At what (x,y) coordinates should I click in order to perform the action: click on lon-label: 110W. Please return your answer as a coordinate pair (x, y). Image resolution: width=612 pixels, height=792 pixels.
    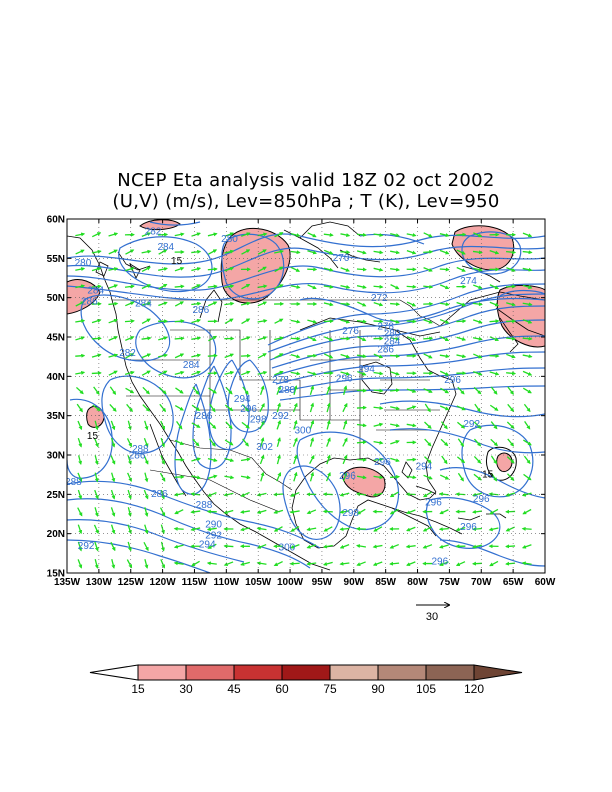
    Looking at the image, I should click on (227, 582).